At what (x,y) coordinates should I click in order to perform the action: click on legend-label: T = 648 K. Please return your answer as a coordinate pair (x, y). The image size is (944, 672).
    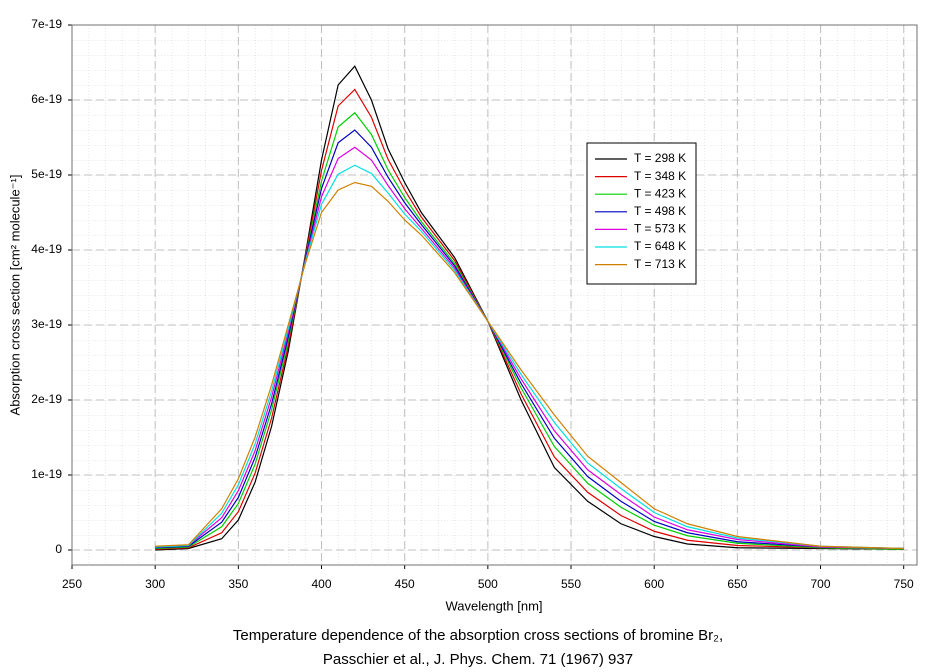
    Looking at the image, I should click on (660, 246).